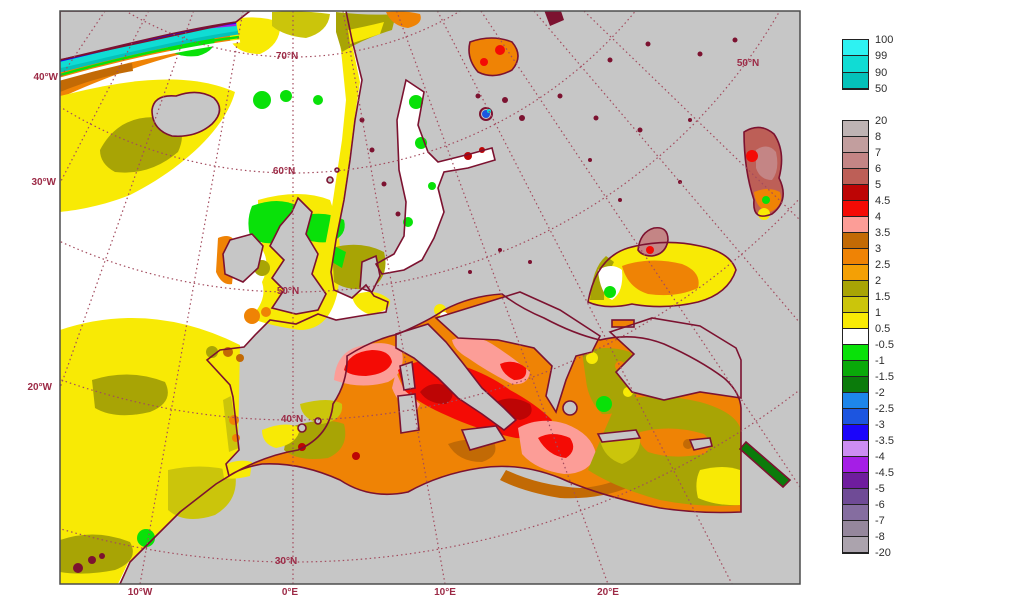 The image size is (1024, 599). What do you see at coordinates (880, 425) in the screenshot?
I see `legend-value: -3` at bounding box center [880, 425].